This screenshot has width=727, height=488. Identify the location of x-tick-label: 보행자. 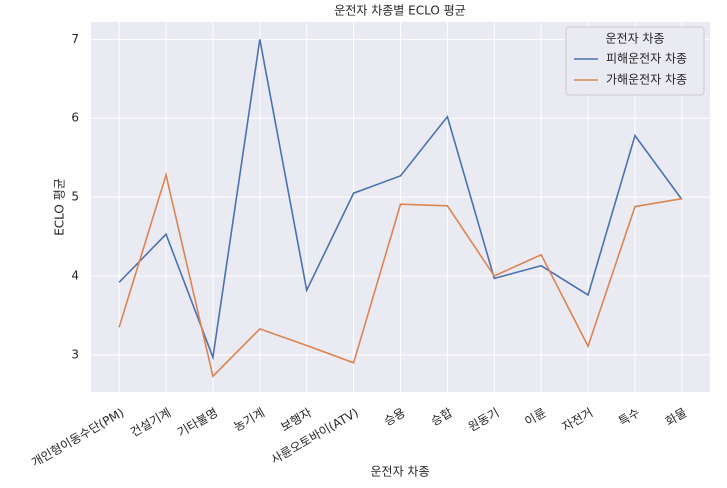
(296, 420).